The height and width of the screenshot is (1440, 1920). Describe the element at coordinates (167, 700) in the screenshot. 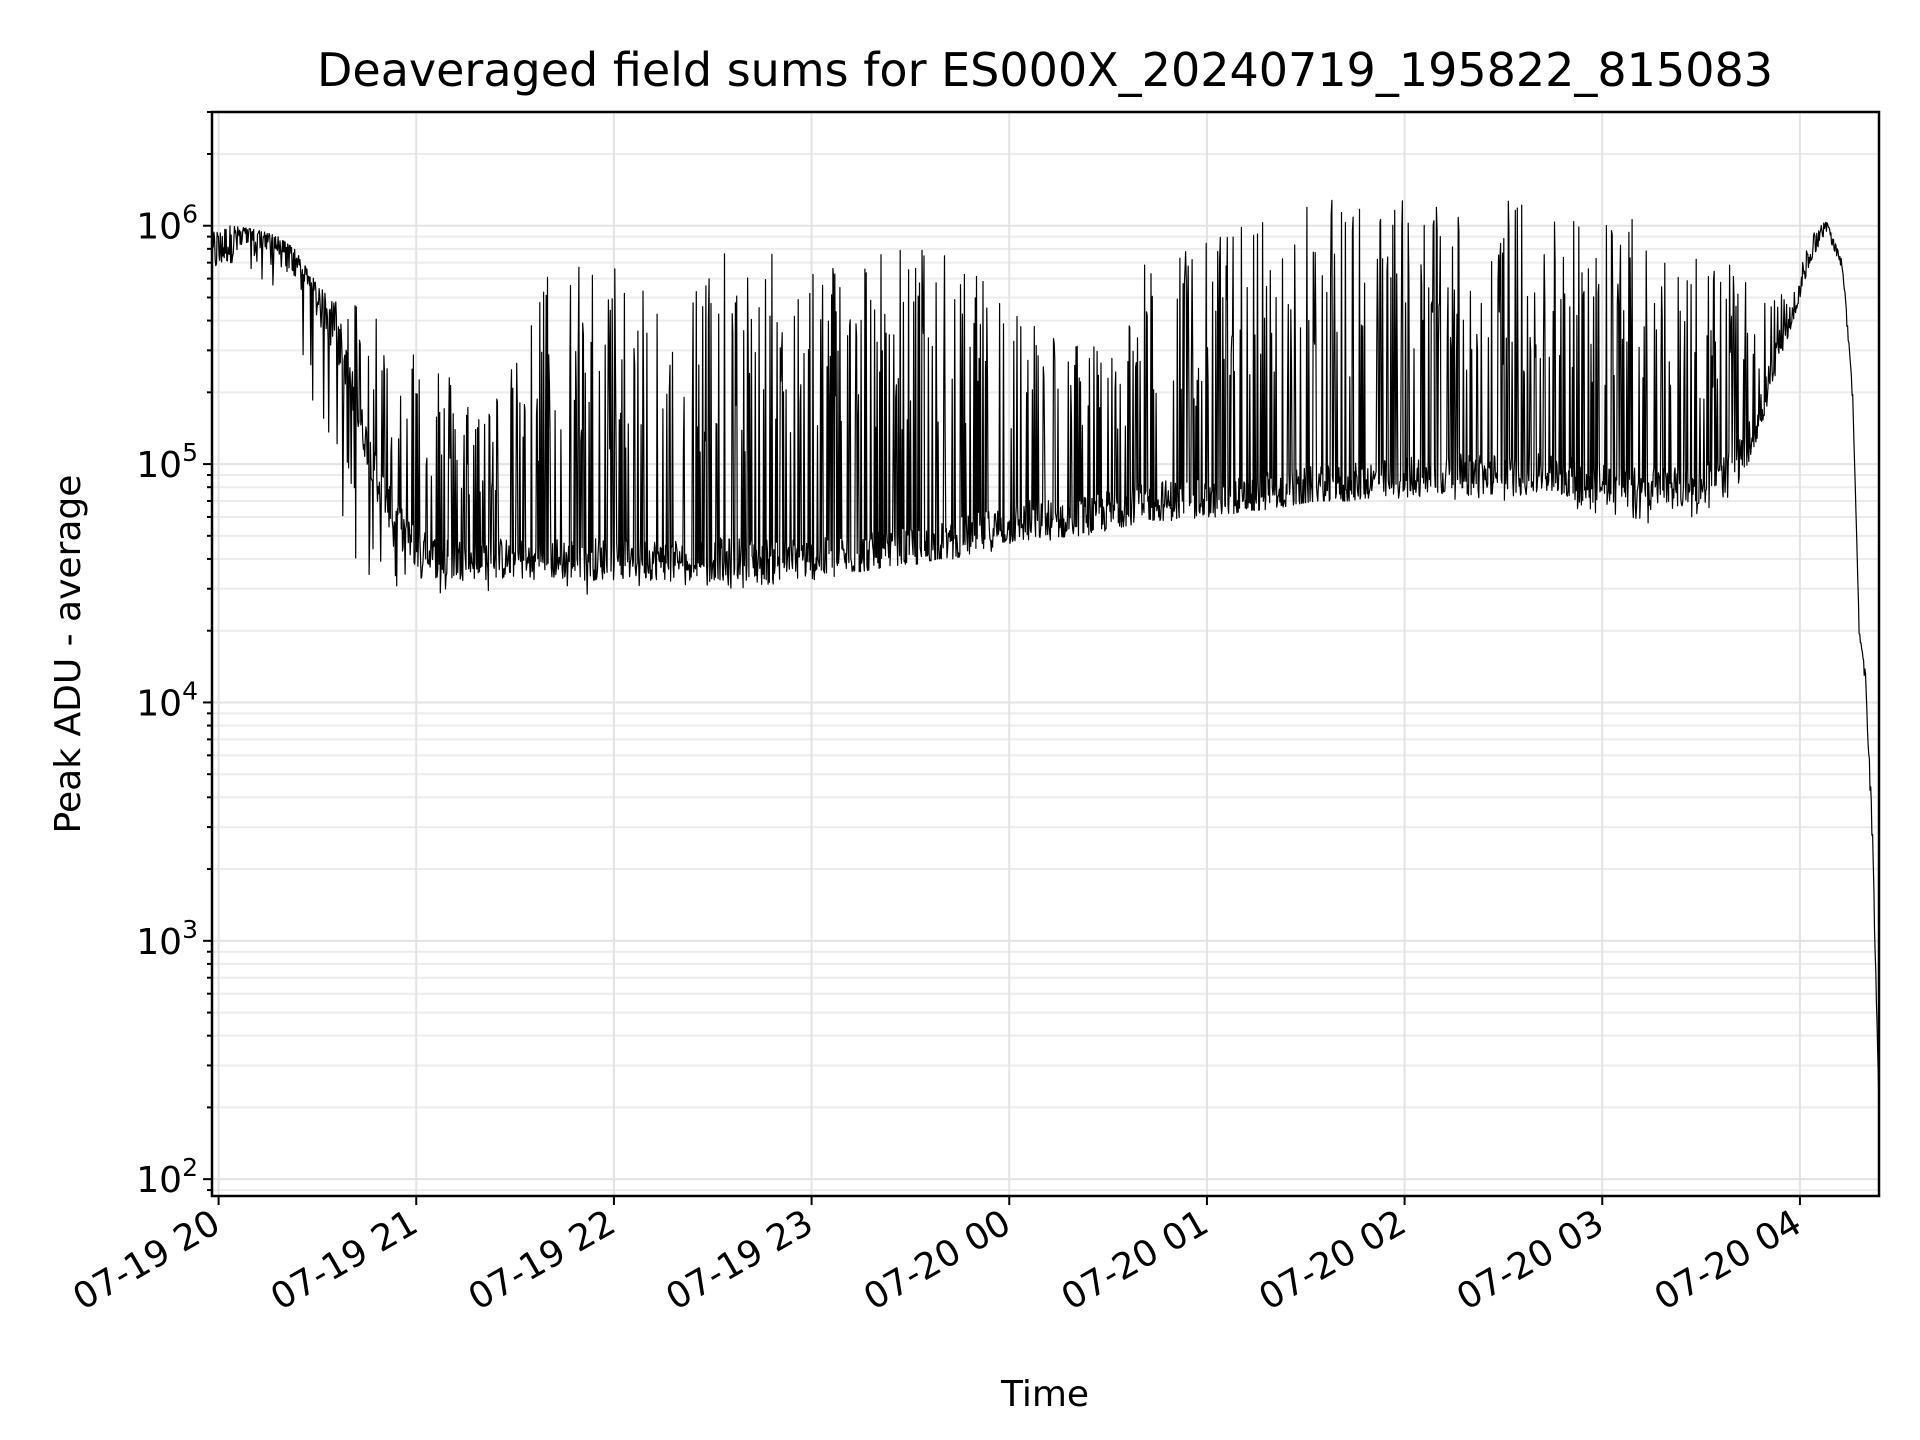

I see `y-tick-label: 10⁴` at that location.